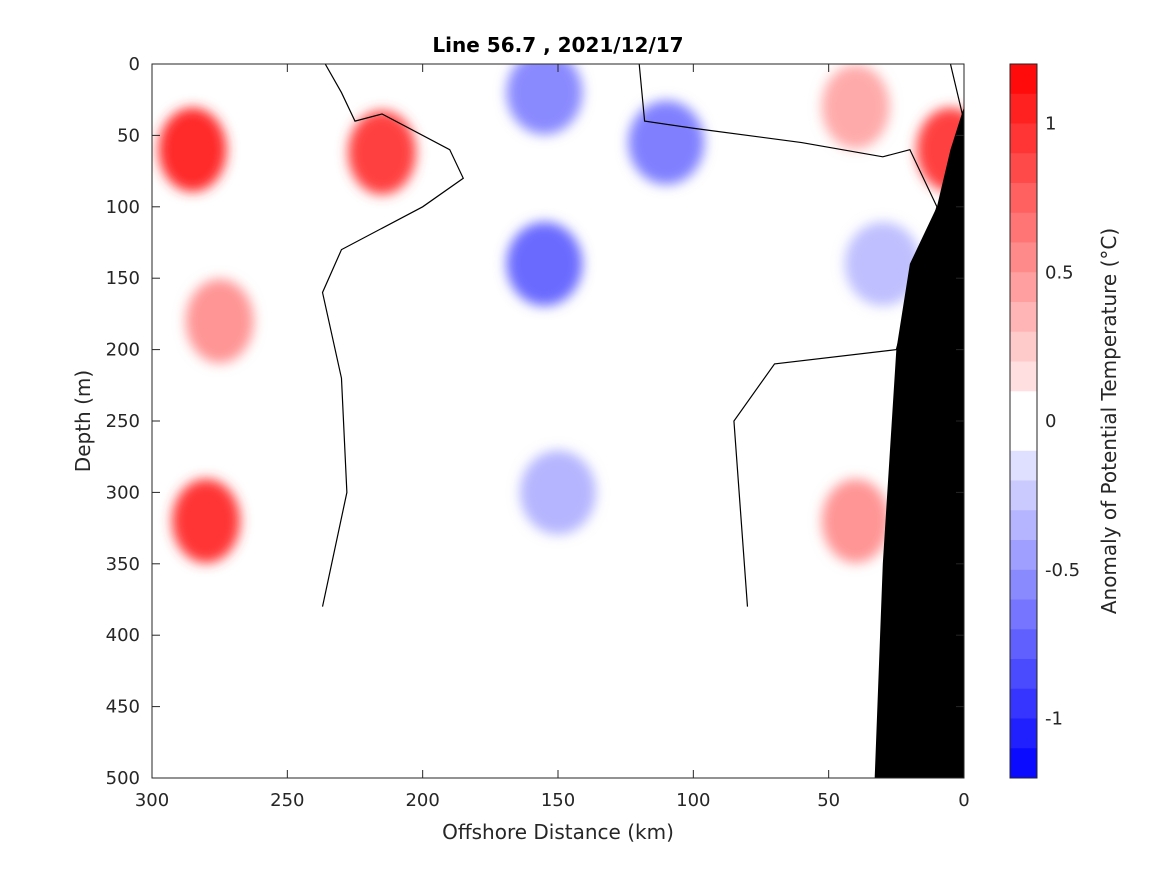 This screenshot has width=1167, height=875. What do you see at coordinates (558, 800) in the screenshot?
I see `x-tick-label: 150` at bounding box center [558, 800].